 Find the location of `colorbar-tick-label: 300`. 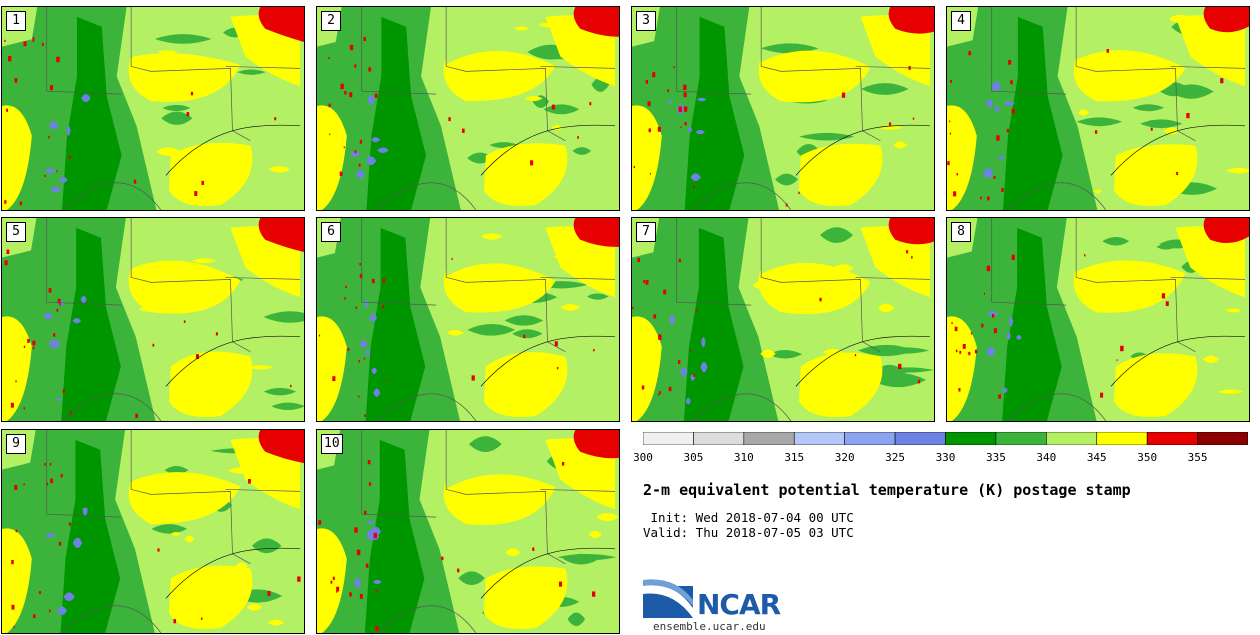

colorbar-tick-label: 300 is located at coordinates (643, 457).